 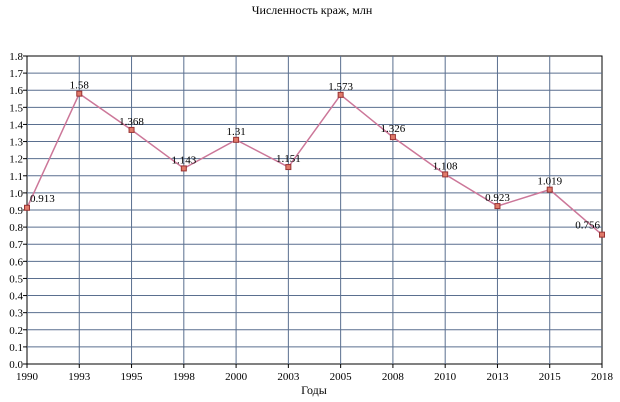 I want to click on x-axis-label: Годы, so click(x=314, y=390).